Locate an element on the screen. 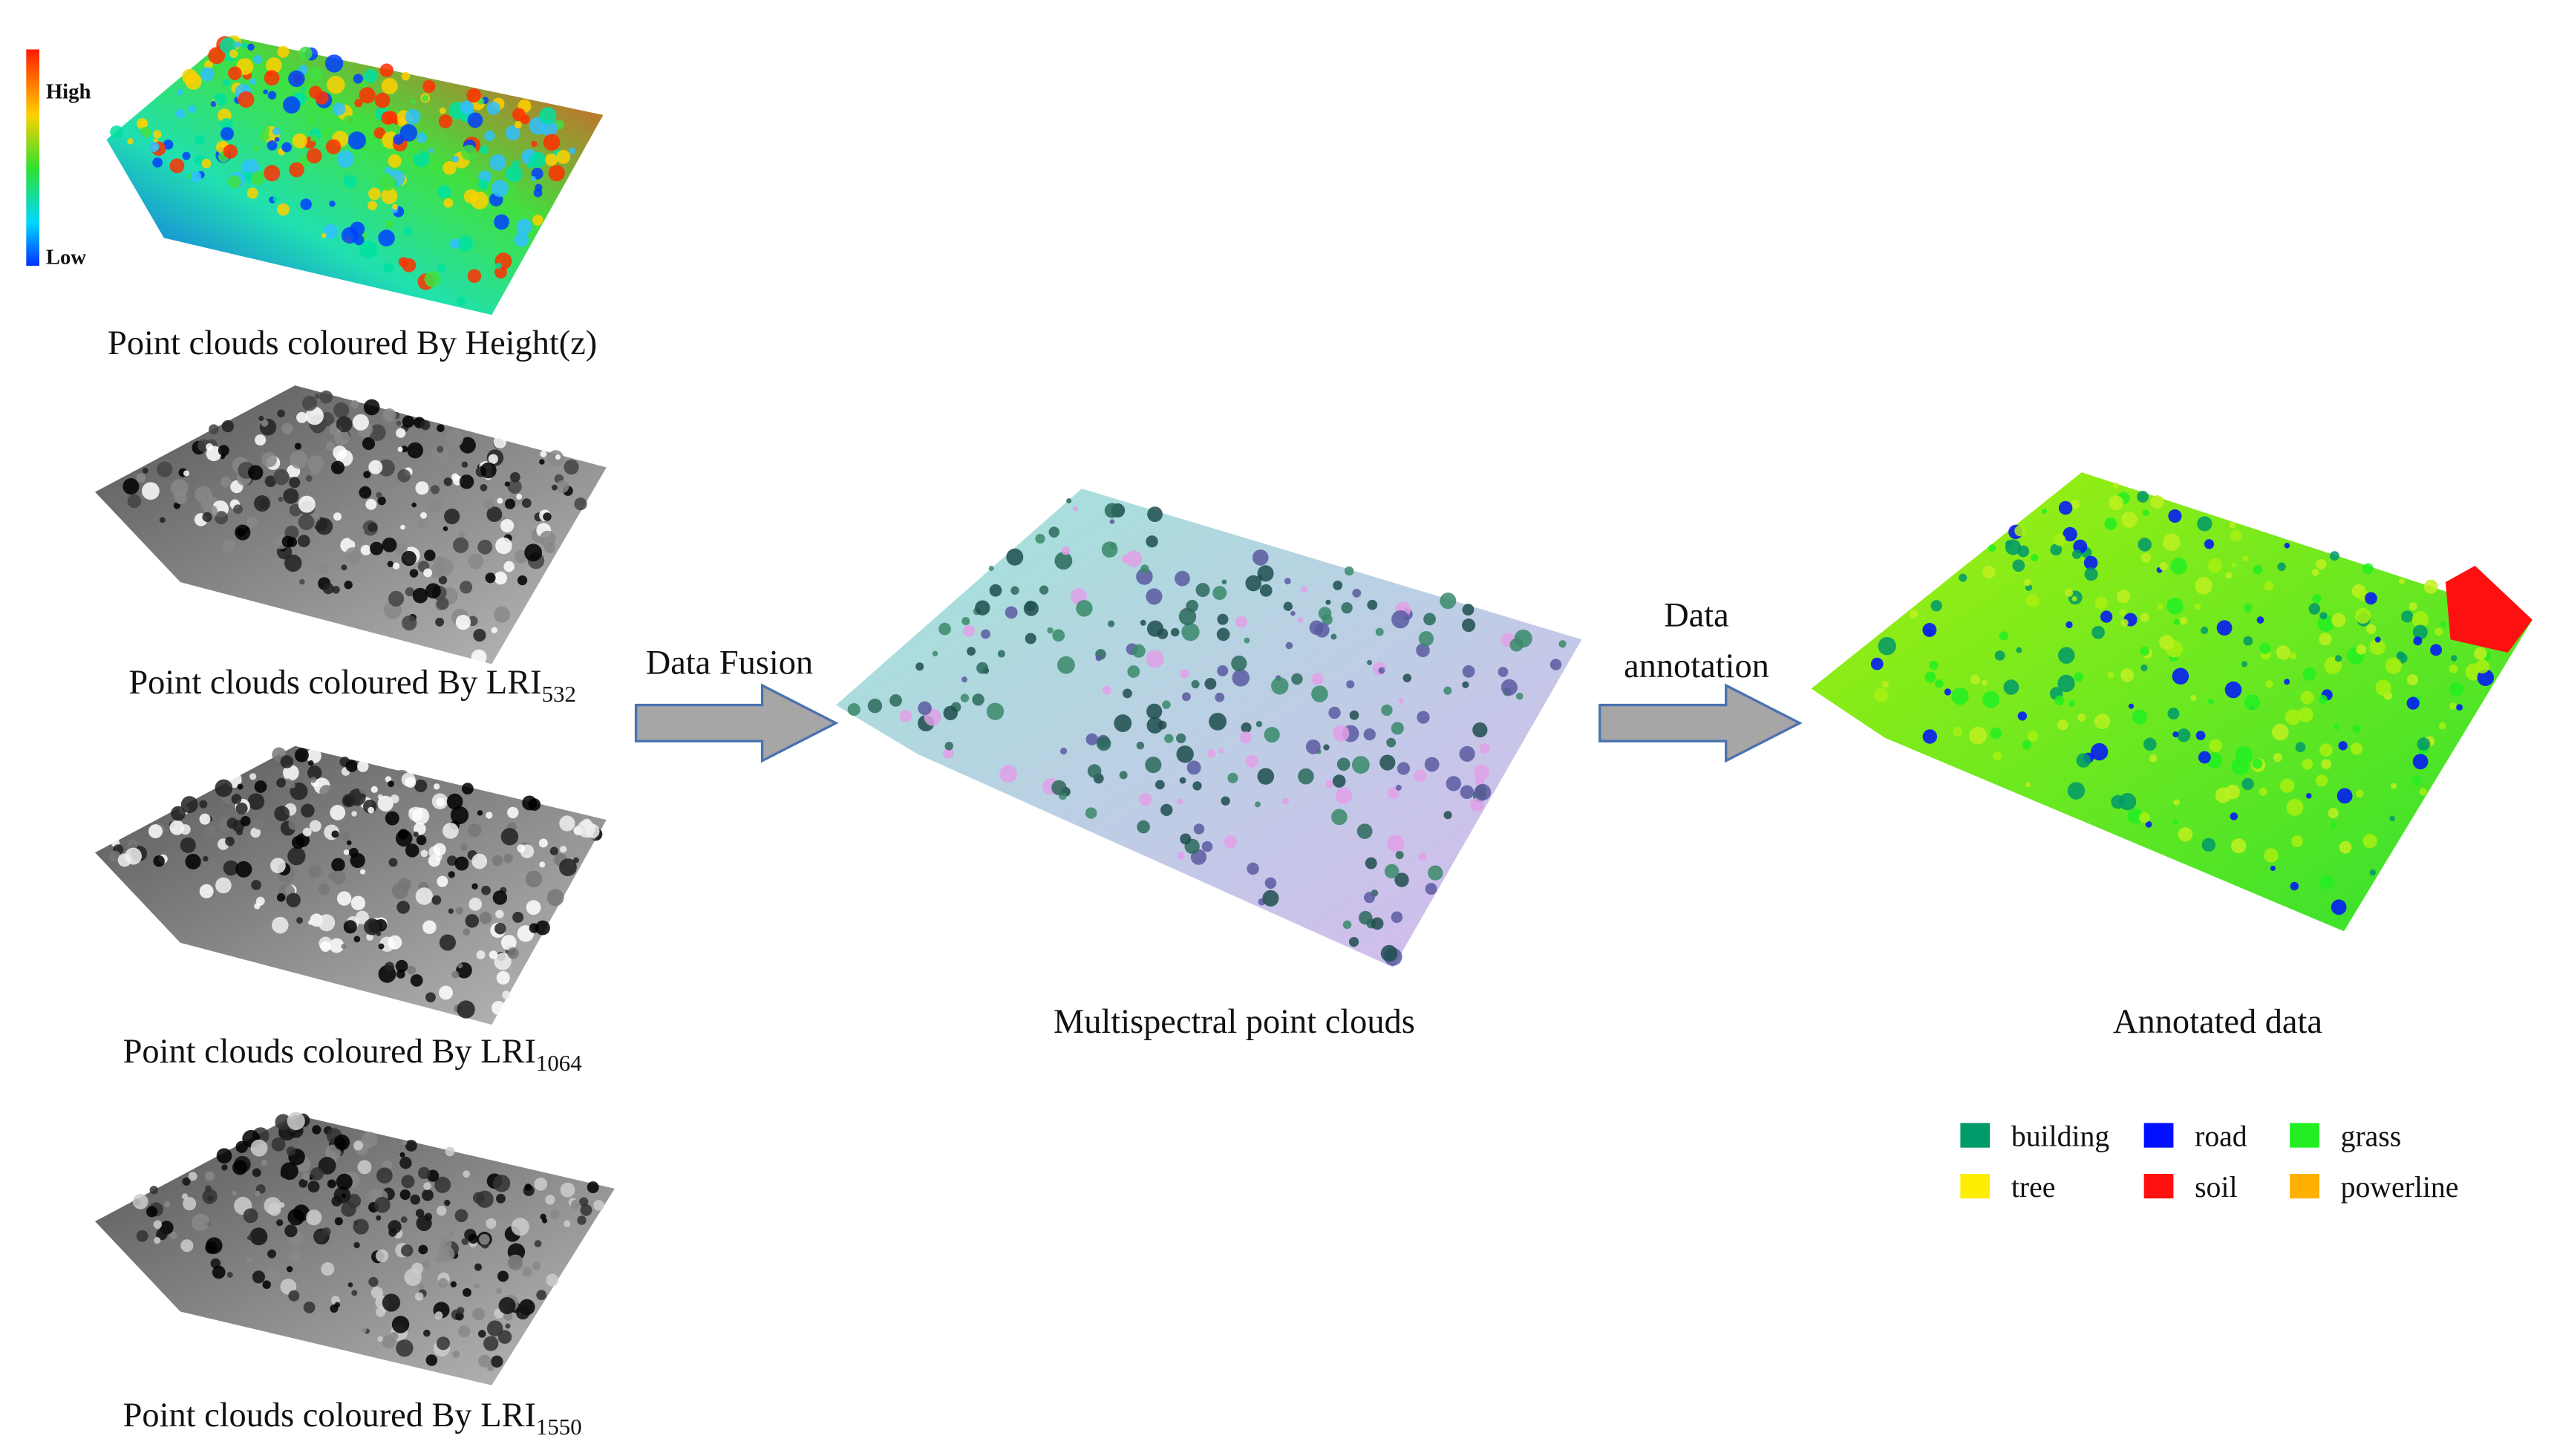 The image size is (2557, 1456). legend: building road grass tree soil powerline is located at coordinates (2209, 1162).